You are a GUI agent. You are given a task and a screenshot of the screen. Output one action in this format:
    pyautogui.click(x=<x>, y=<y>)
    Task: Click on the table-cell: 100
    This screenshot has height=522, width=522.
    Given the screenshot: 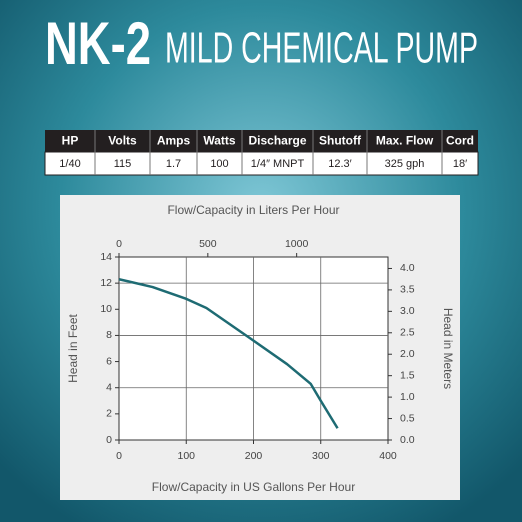 What is the action you would take?
    pyautogui.click(x=219, y=164)
    